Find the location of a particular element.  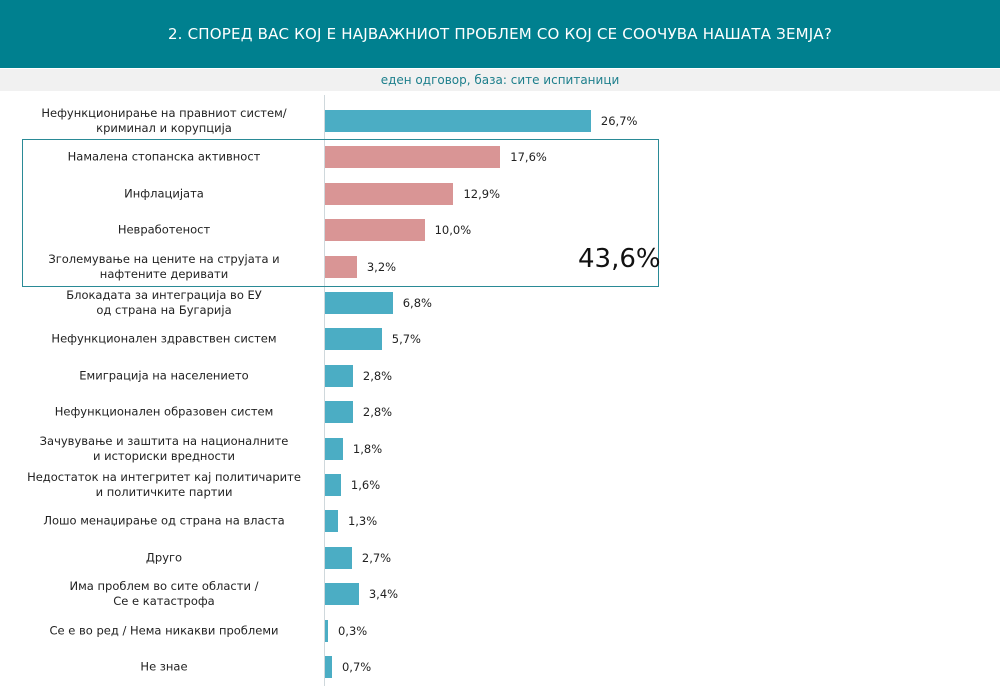

value-label: 12,9% is located at coordinates (482, 193).